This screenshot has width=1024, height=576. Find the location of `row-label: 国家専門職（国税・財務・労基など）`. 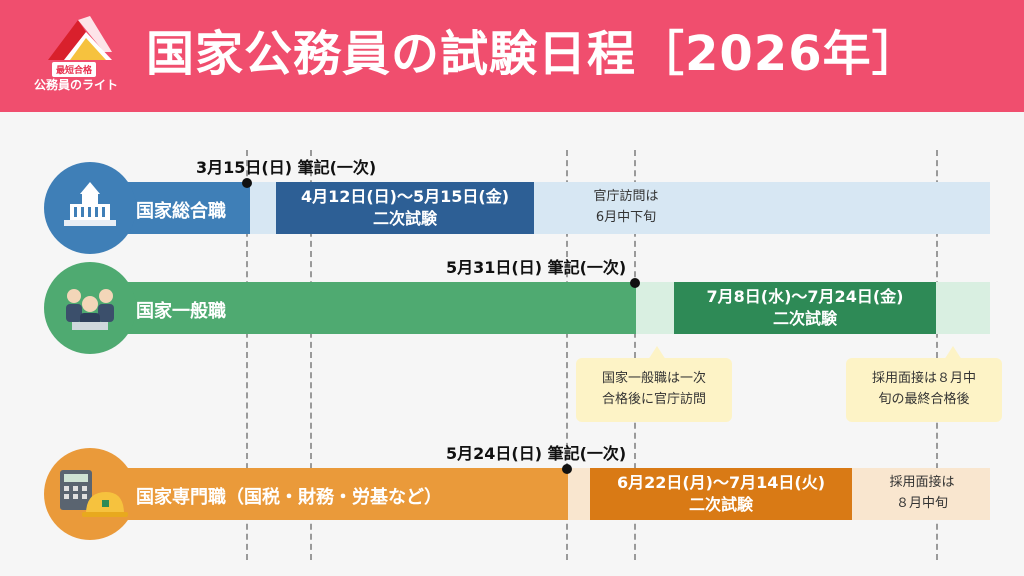

row-label: 国家専門職（国税・財務・労基など） is located at coordinates (289, 497).